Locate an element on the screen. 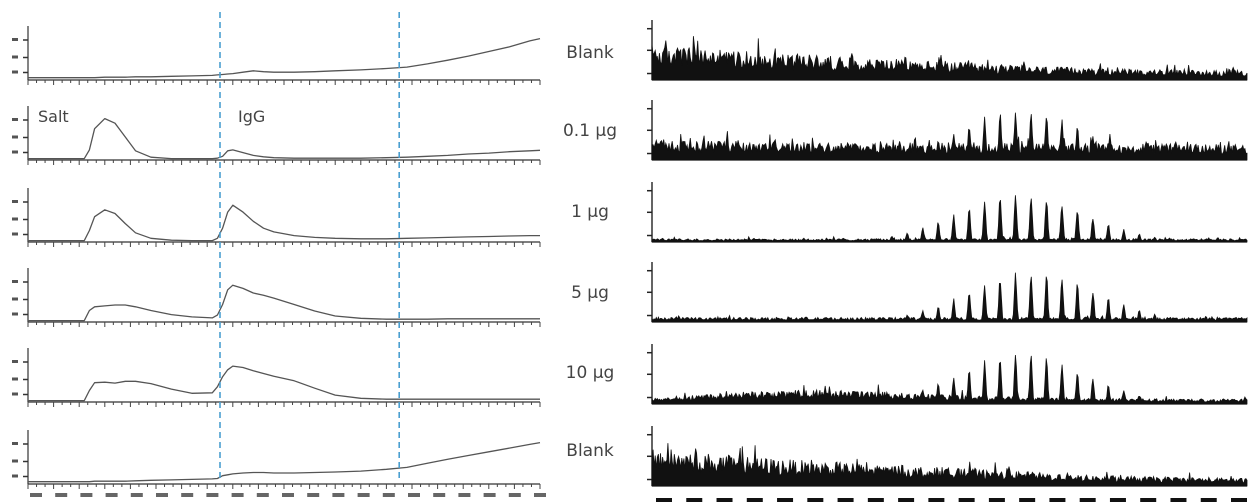 This screenshot has height=503, width=1252. annotation-igg: IgG is located at coordinates (251, 116).